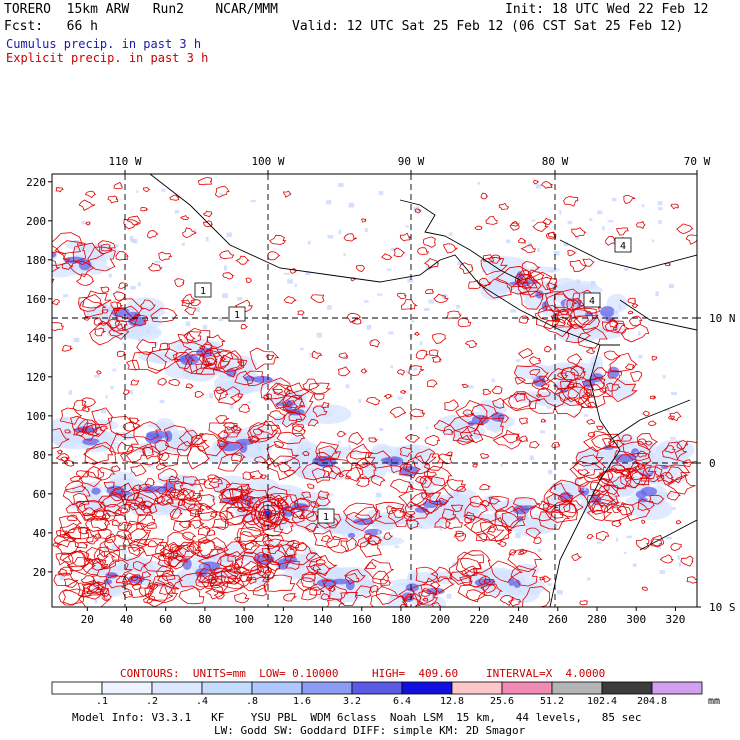 Image resolution: width=740 pixels, height=740 pixels. What do you see at coordinates (322, 619) in the screenshot?
I see `x-tick-label: 140` at bounding box center [322, 619].